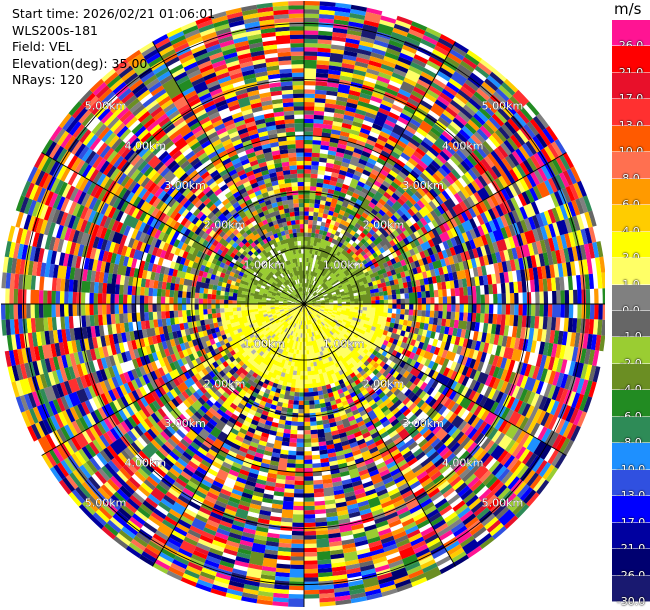 This screenshot has height=610, width=650. Describe the element at coordinates (631, 565) in the screenshot. I see `colorbar-level: -26.0` at that location.